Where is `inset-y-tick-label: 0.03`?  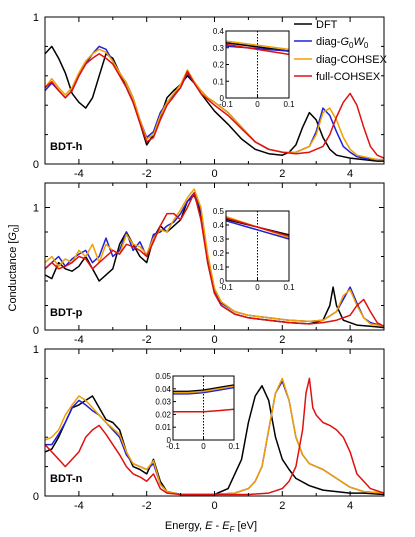 inset-y-tick-label: 0.03 is located at coordinates (163, 402).